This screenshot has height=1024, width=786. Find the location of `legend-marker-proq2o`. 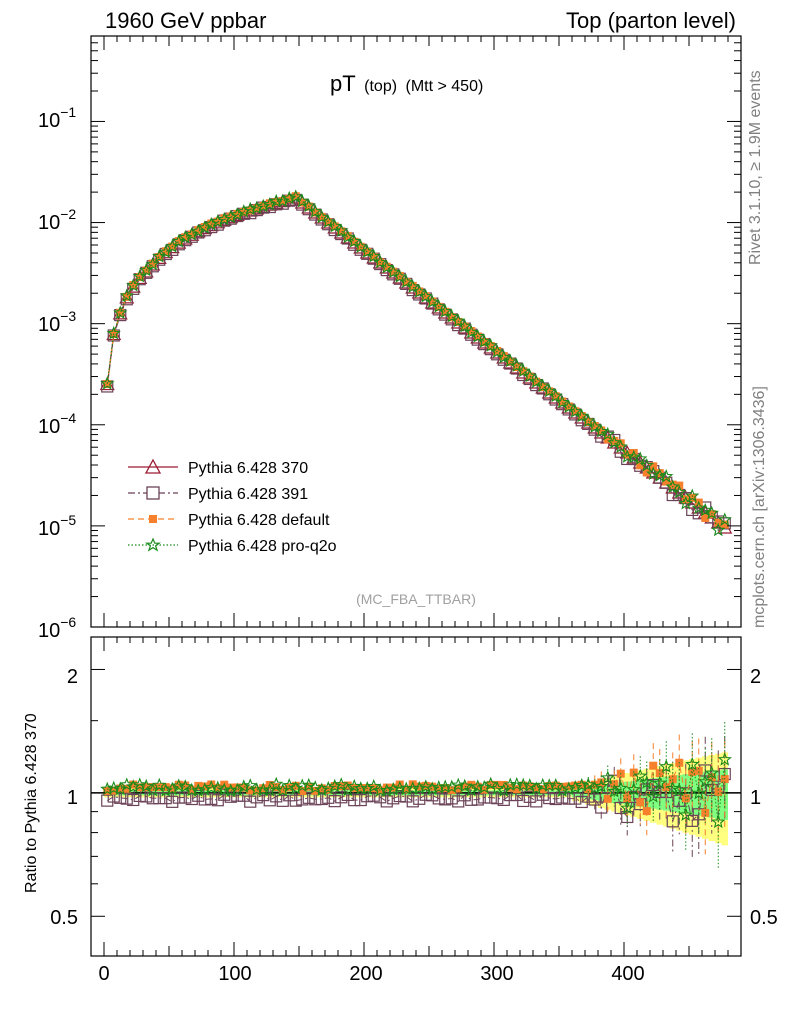

legend-marker-proq2o is located at coordinates (153, 544).